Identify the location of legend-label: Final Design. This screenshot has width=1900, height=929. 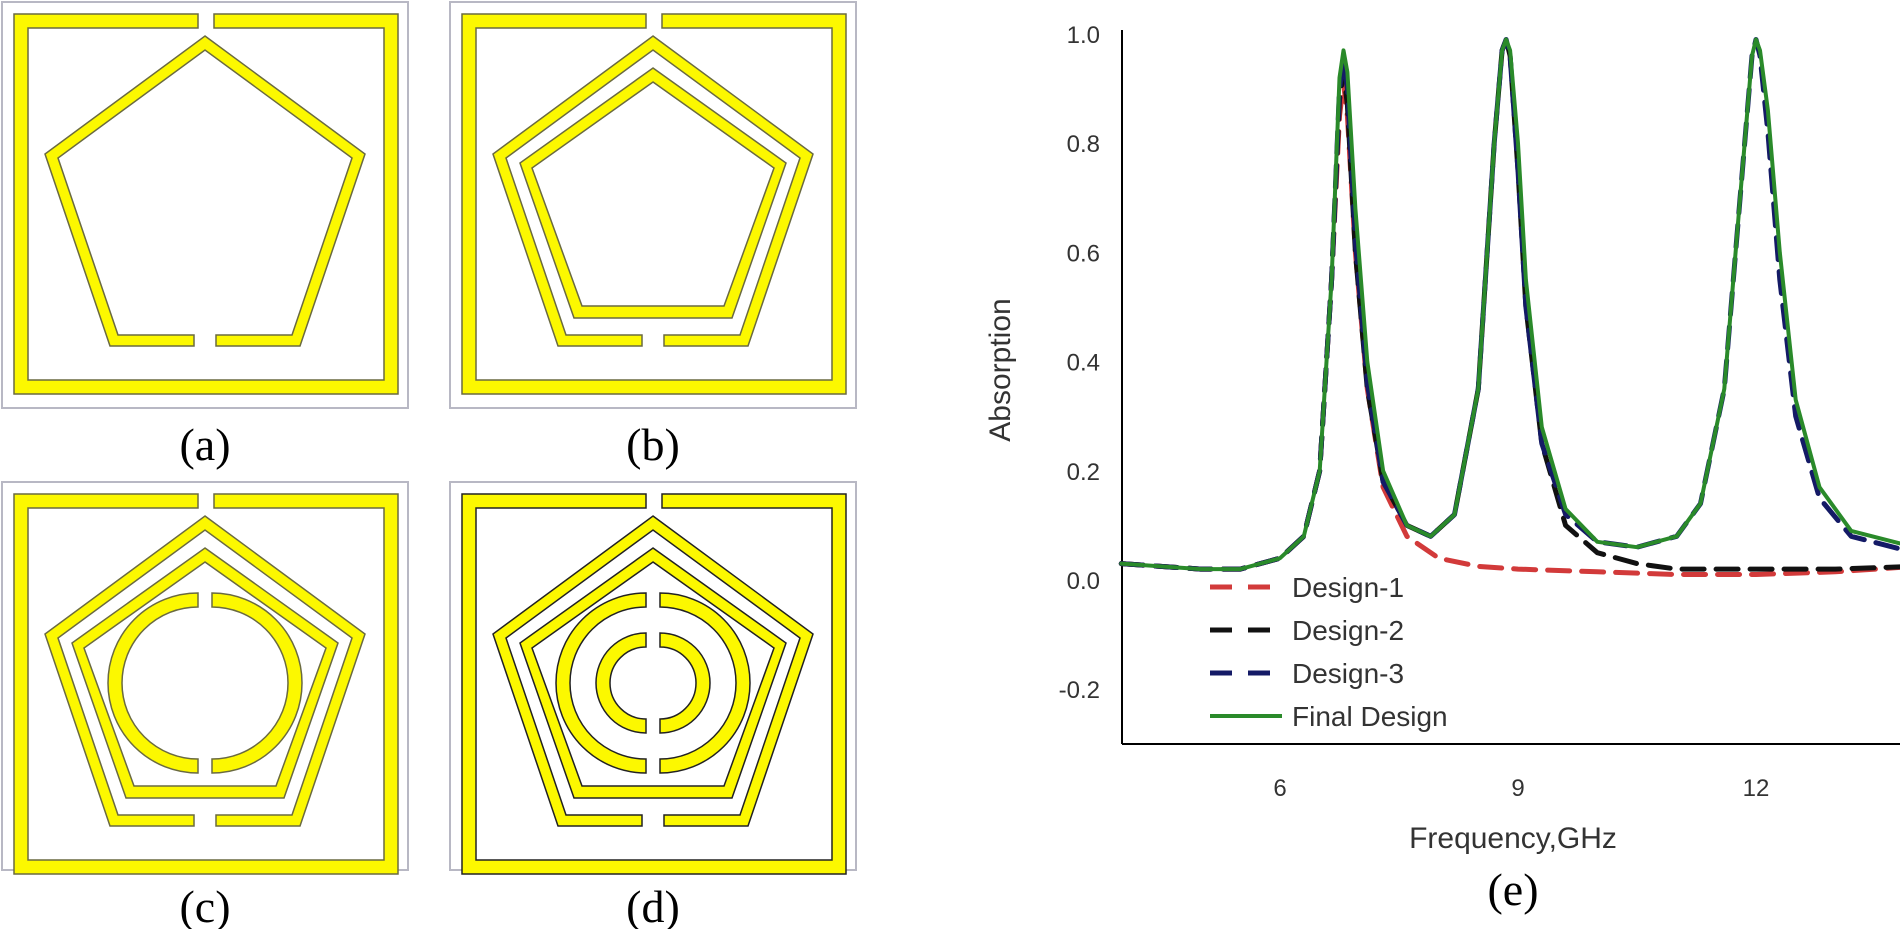
(1370, 716).